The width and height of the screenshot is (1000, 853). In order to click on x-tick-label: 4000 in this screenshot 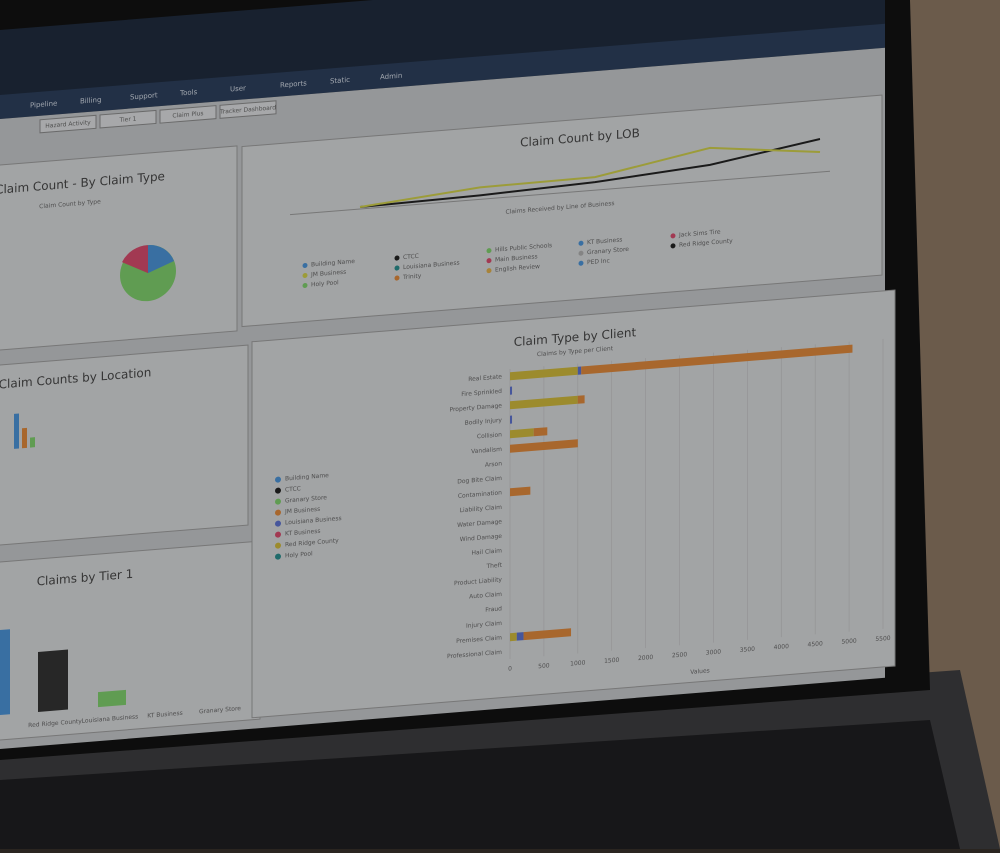, I will do `click(781, 647)`.